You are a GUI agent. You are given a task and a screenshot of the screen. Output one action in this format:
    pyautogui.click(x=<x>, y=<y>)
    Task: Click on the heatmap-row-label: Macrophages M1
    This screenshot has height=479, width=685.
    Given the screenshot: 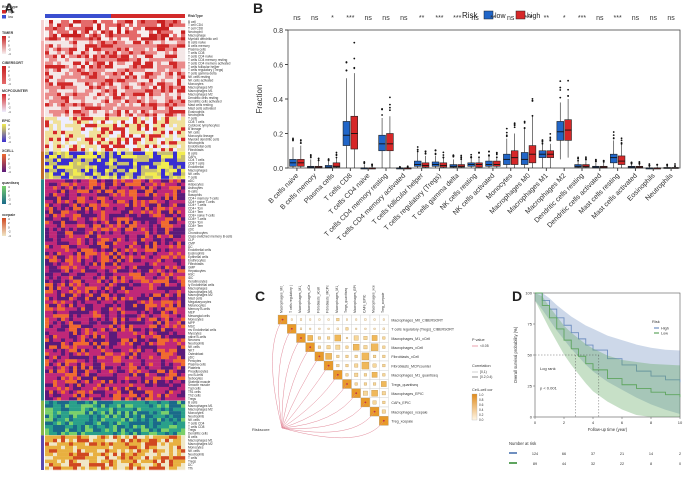 What is the action you would take?
    pyautogui.click(x=200, y=441)
    